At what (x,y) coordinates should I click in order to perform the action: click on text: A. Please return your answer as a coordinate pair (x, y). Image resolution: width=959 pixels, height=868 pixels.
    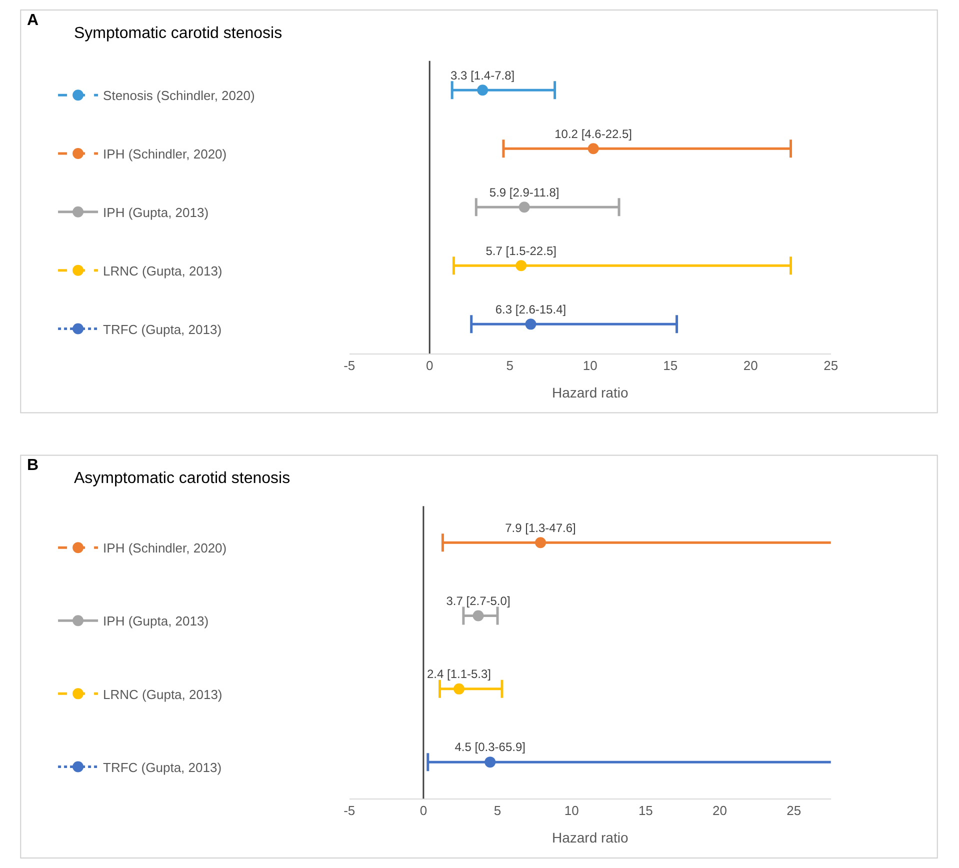
    Looking at the image, I should click on (33, 20).